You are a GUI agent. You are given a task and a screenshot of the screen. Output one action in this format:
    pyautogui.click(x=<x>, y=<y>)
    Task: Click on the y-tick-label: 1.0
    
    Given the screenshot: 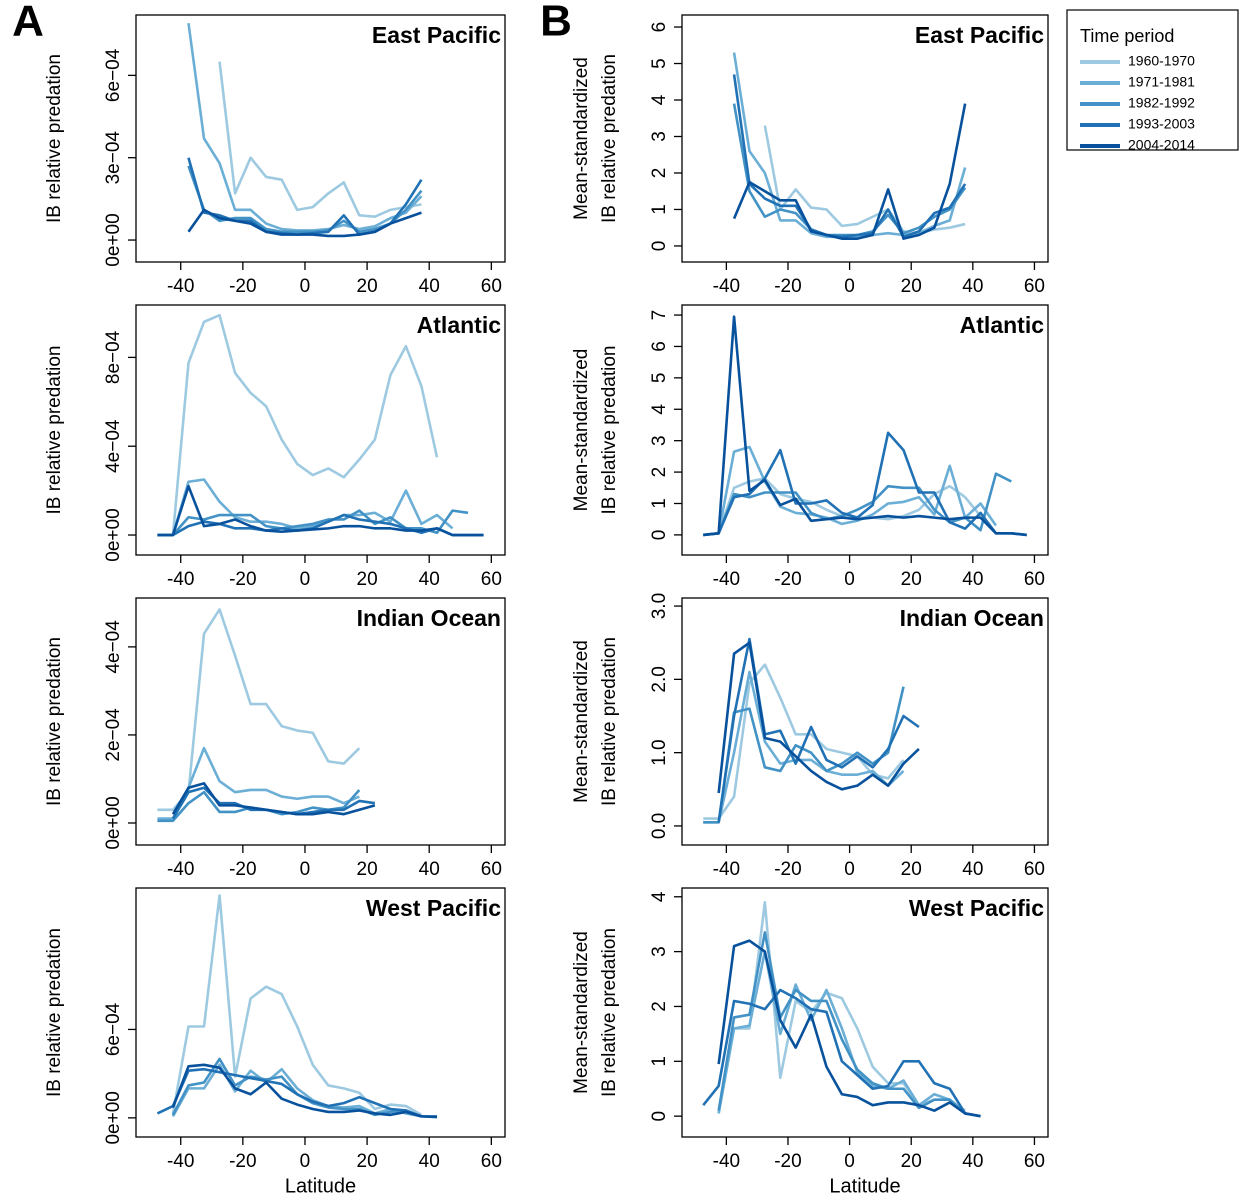 What is the action you would take?
    pyautogui.click(x=659, y=752)
    